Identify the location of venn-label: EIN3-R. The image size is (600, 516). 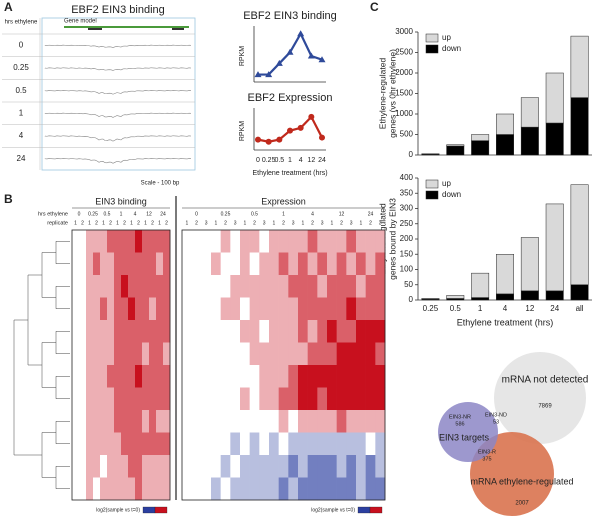
(487, 452).